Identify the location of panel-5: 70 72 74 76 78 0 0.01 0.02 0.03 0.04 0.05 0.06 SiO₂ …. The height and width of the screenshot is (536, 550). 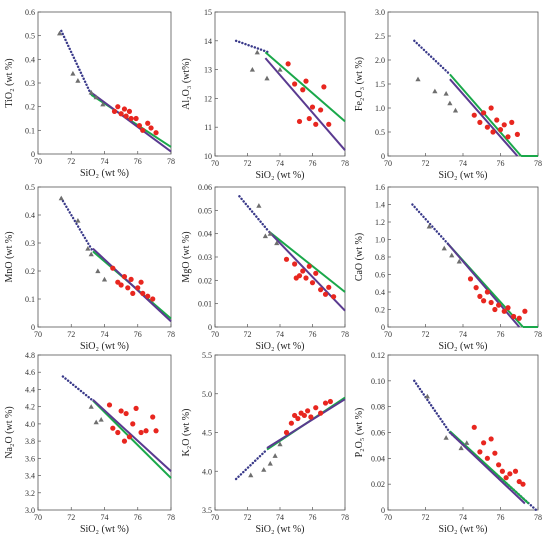
(265, 267).